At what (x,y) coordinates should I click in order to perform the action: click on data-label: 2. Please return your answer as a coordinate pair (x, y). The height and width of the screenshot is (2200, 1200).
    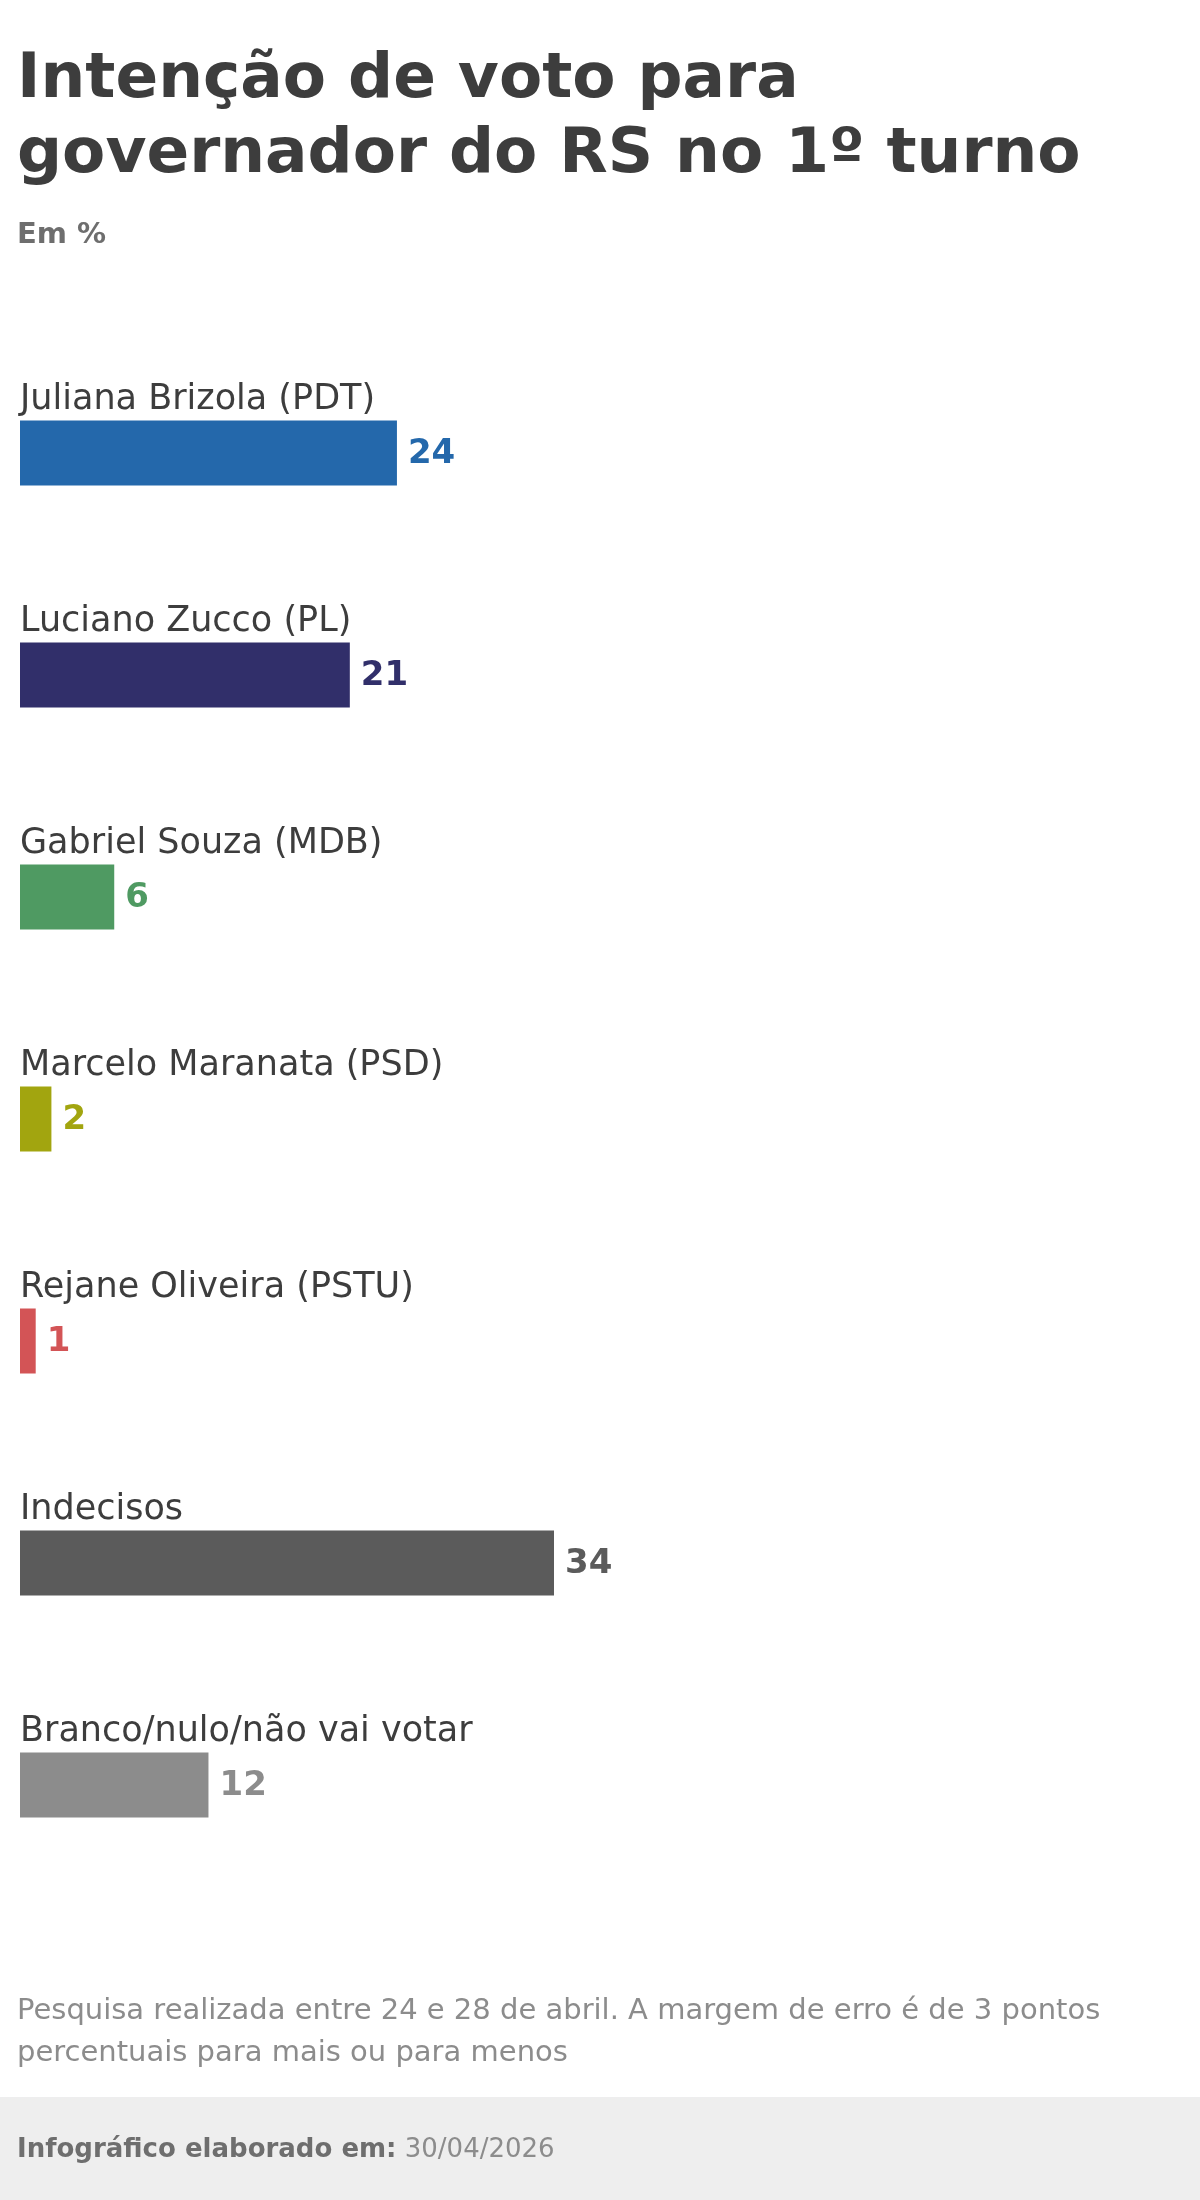
    Looking at the image, I should click on (74, 1117).